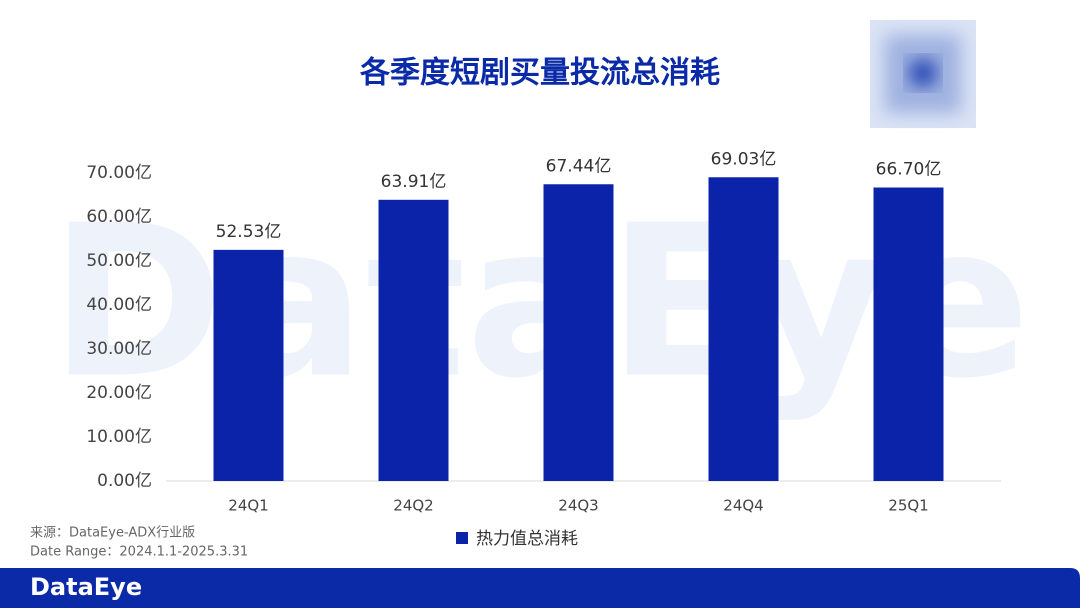 Image resolution: width=1080 pixels, height=608 pixels. Describe the element at coordinates (743, 506) in the screenshot. I see `x-tick-label: 24Q4` at that location.